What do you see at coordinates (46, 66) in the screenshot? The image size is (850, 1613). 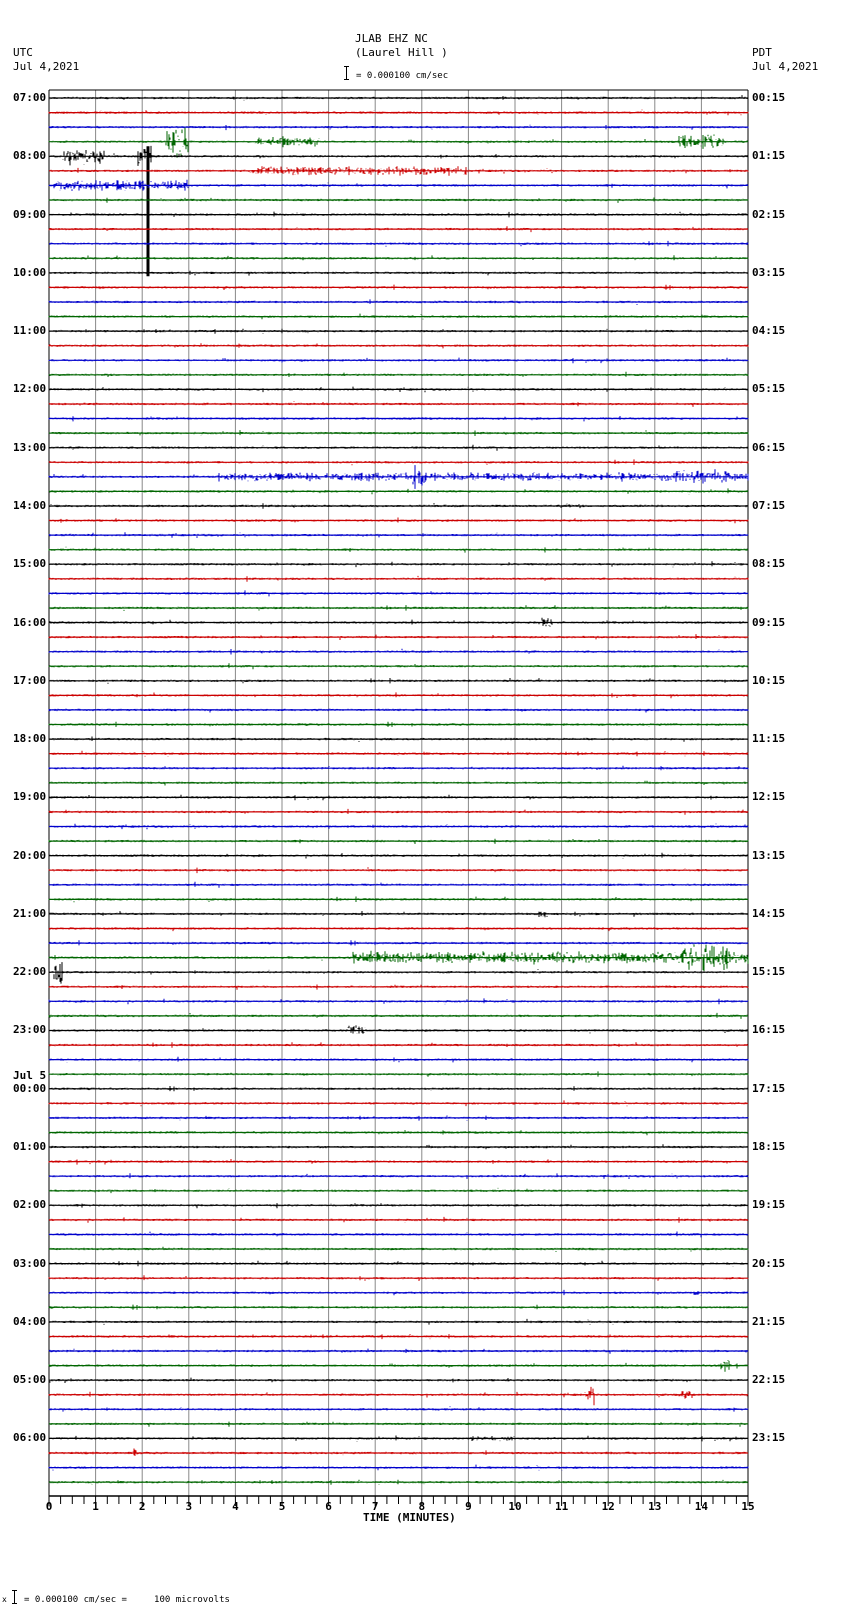 I see `left-date: Jul 4,2021` at bounding box center [46, 66].